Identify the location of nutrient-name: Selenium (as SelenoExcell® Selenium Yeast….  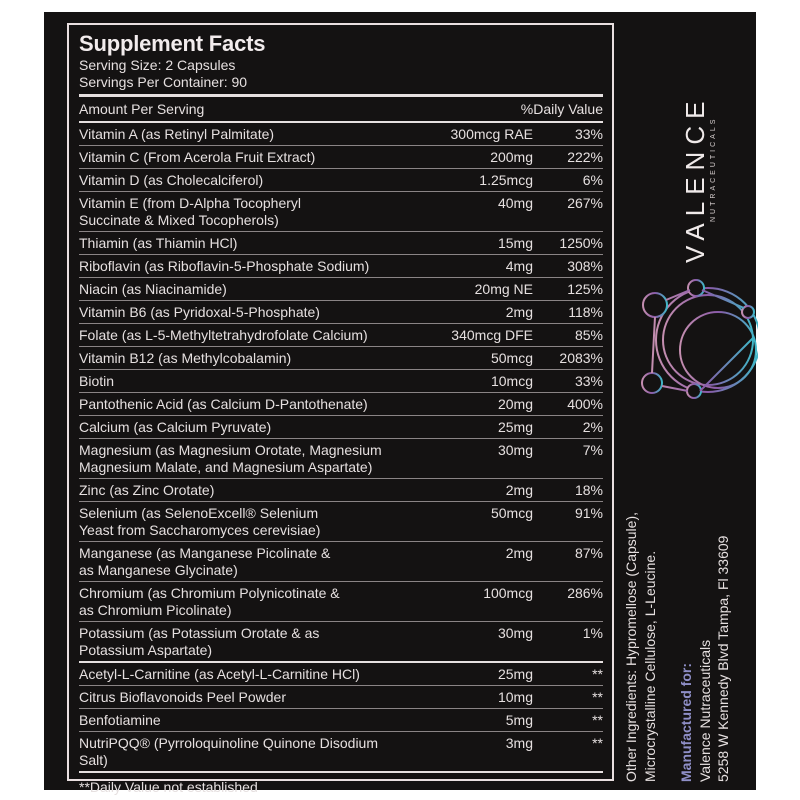
(241, 522).